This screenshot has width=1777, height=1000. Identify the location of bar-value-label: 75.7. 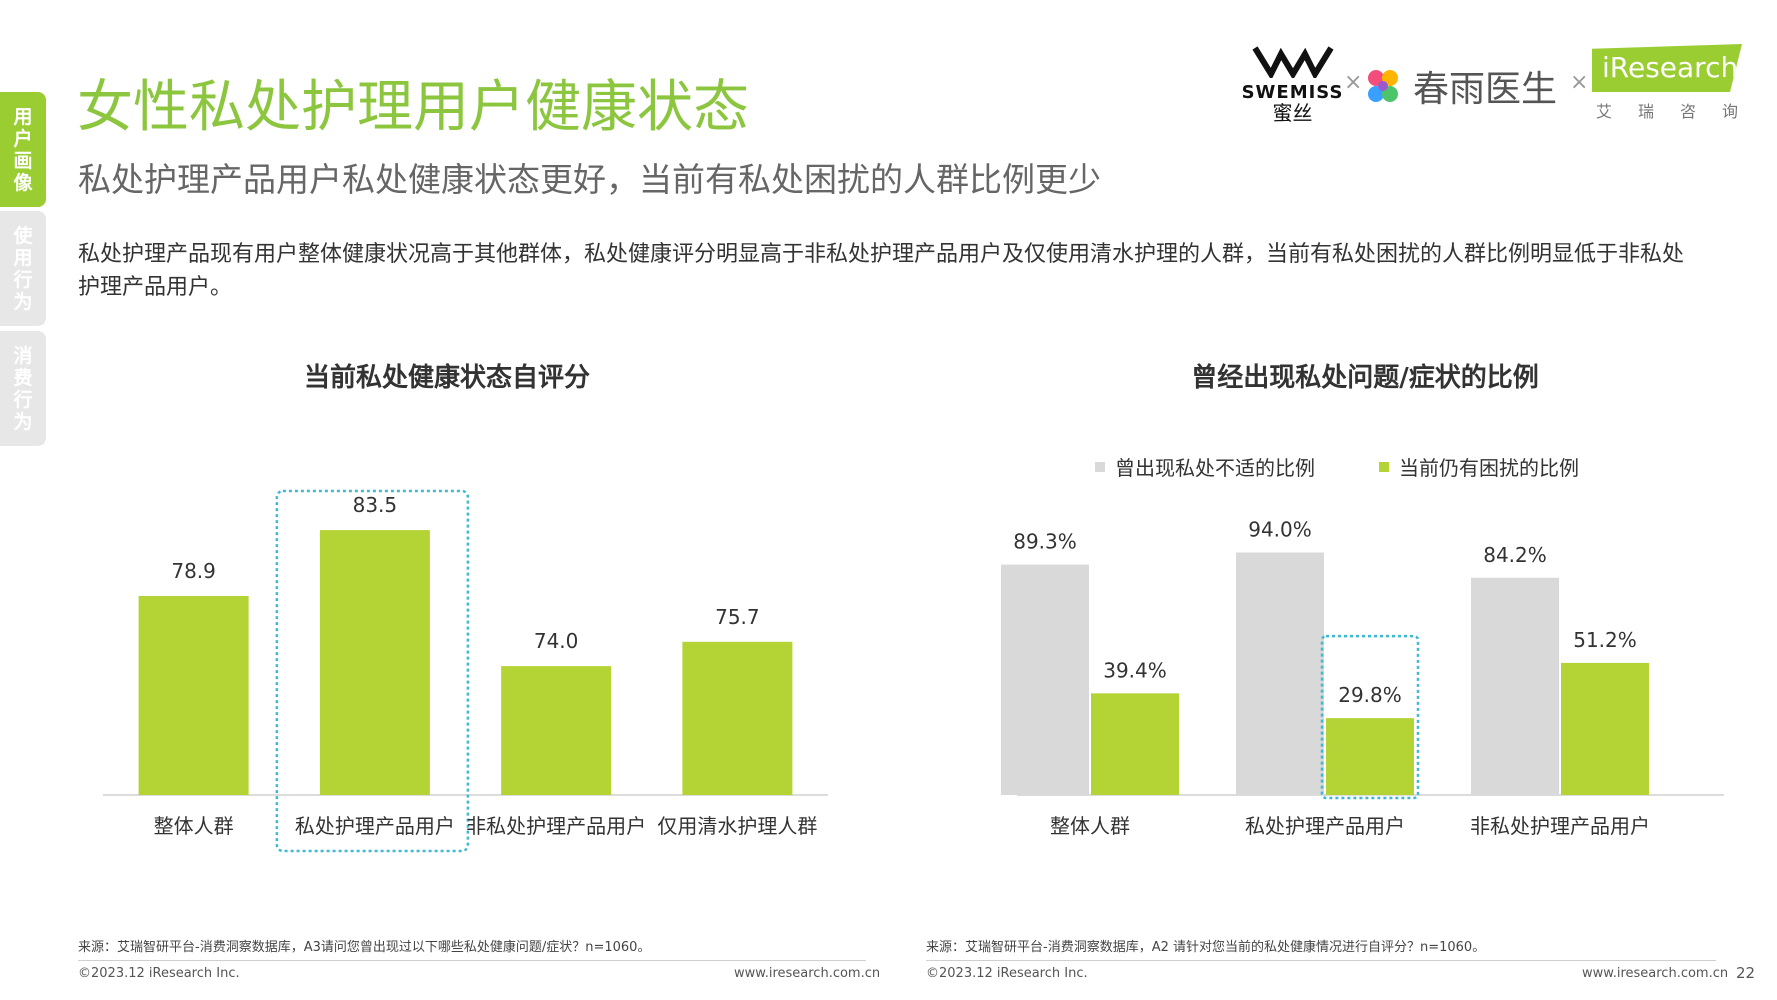
(737, 617).